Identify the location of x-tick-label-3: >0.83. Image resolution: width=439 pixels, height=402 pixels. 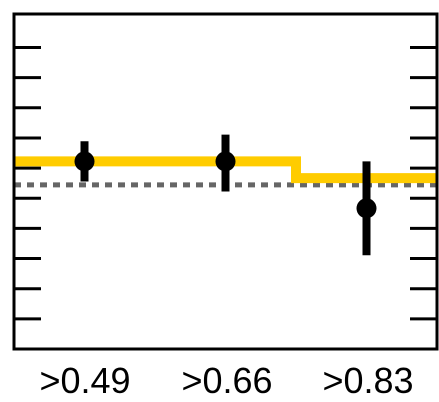
(367, 380).